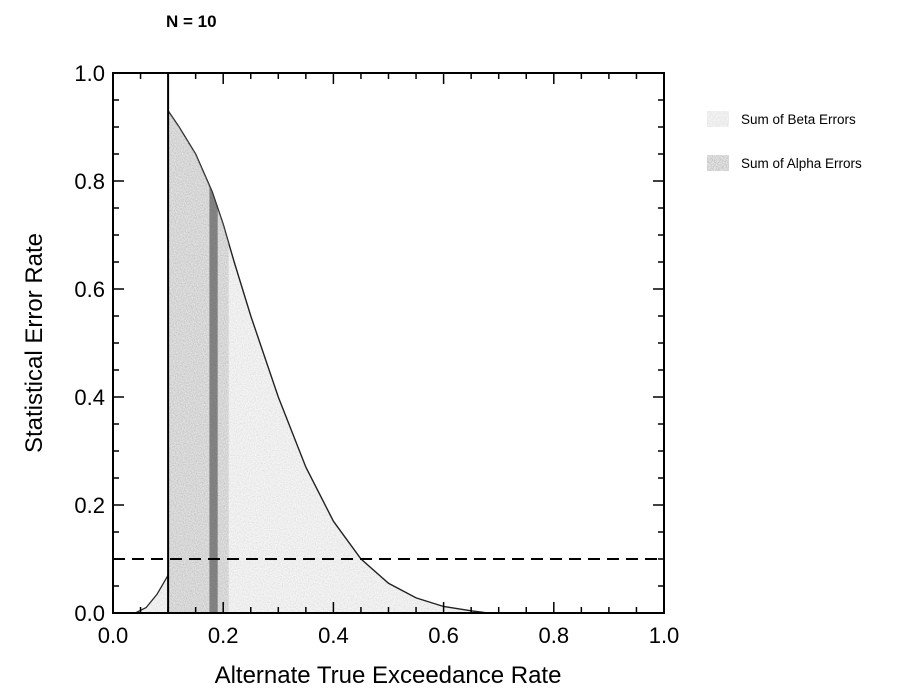 This screenshot has height=697, width=916. I want to click on y-tick-label: 0.0, so click(89, 613).